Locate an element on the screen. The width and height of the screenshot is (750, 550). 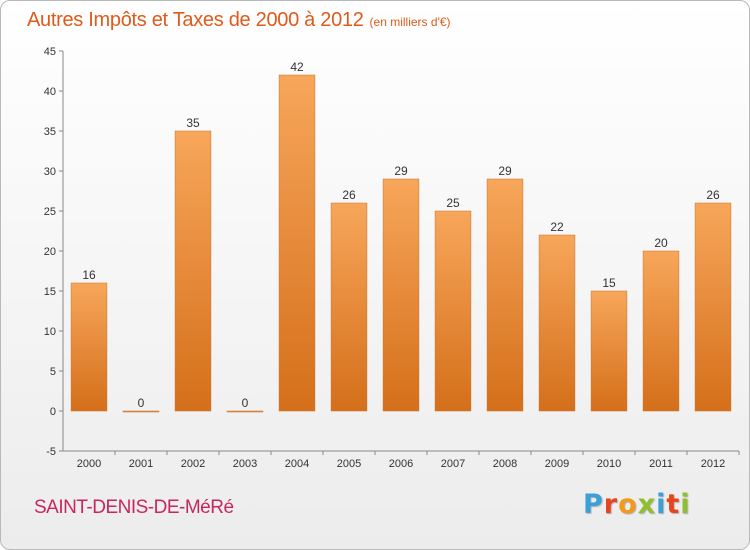
proxiti-logo: Proxiti is located at coordinates (637, 504).